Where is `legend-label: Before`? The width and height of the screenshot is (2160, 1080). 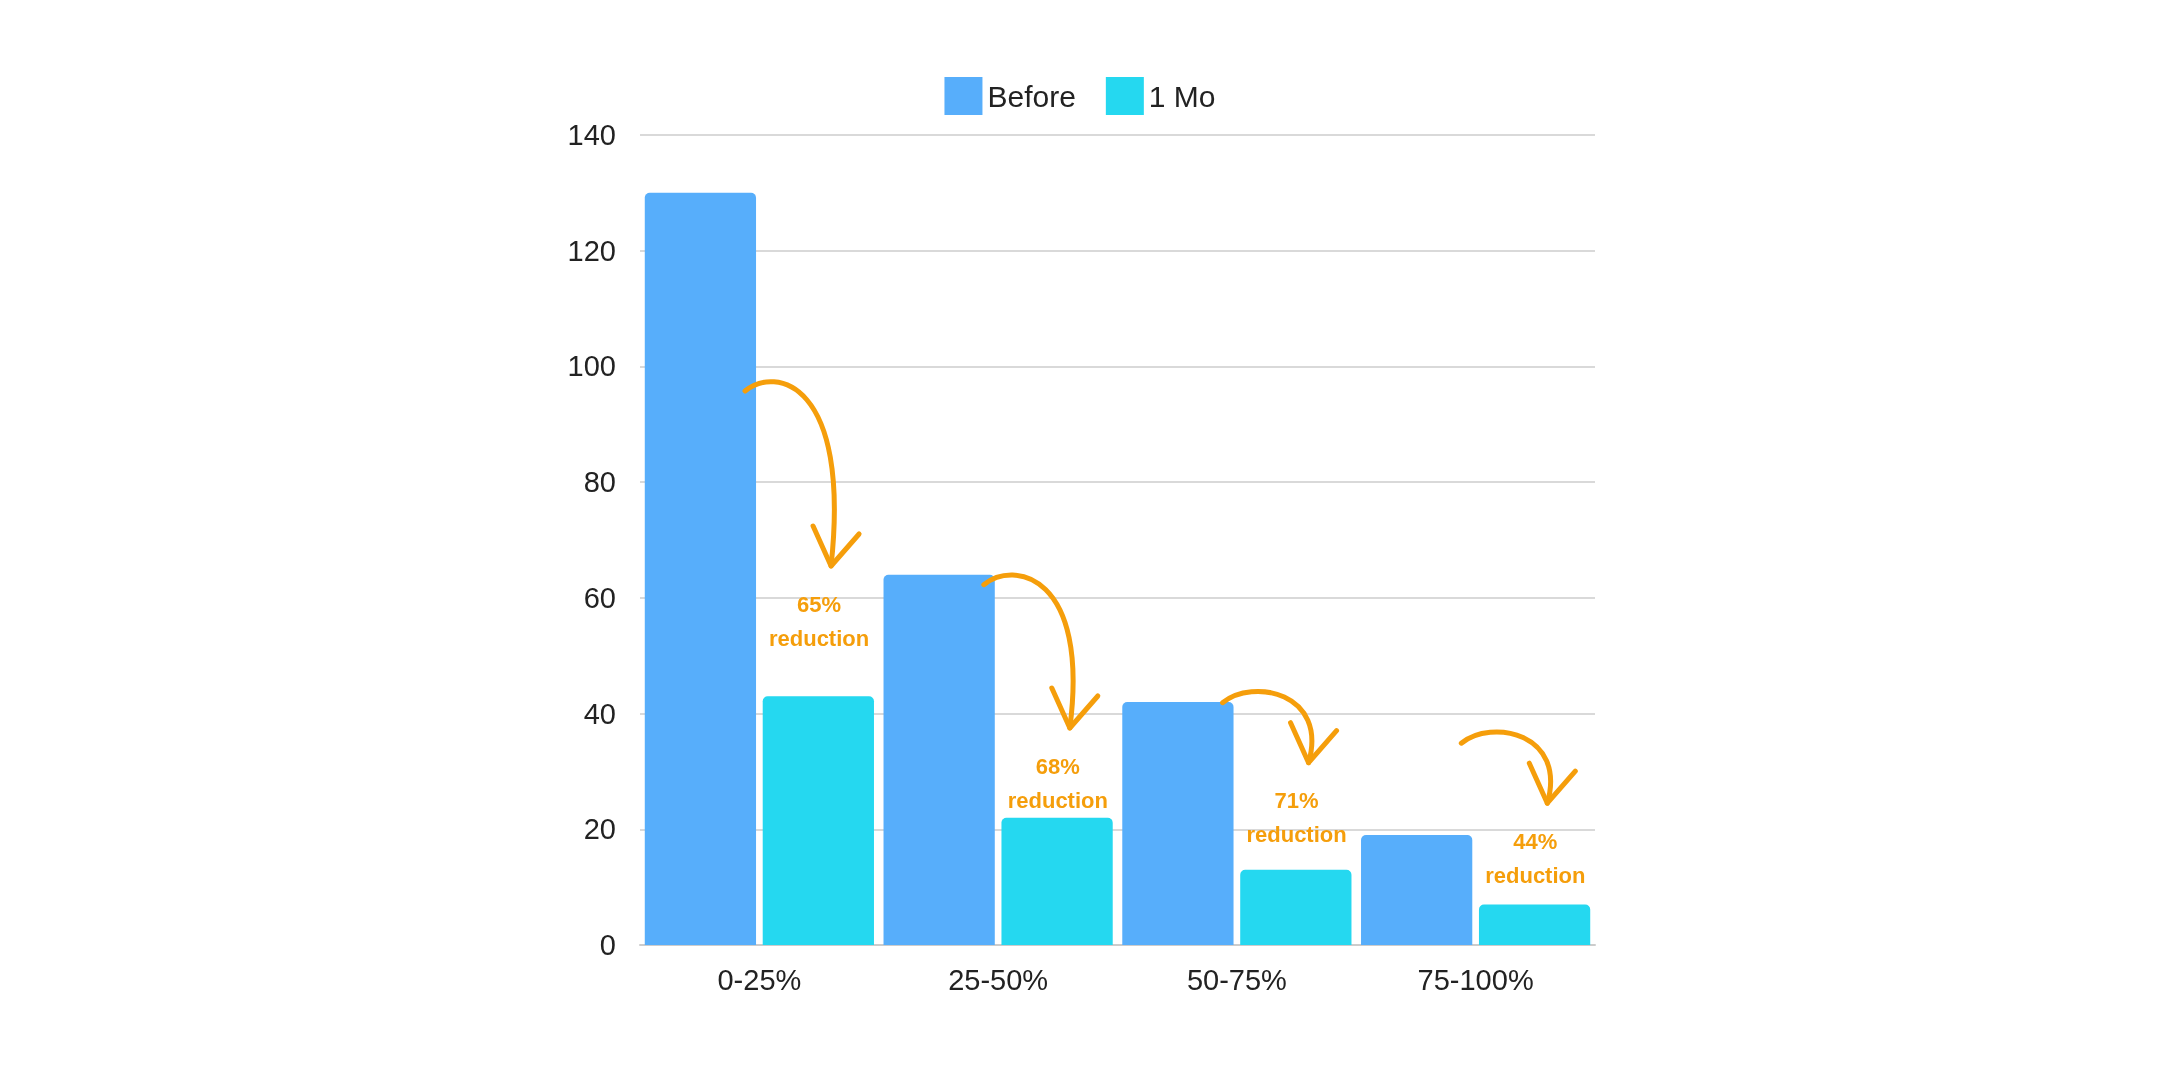 legend-label: Before is located at coordinates (1031, 96).